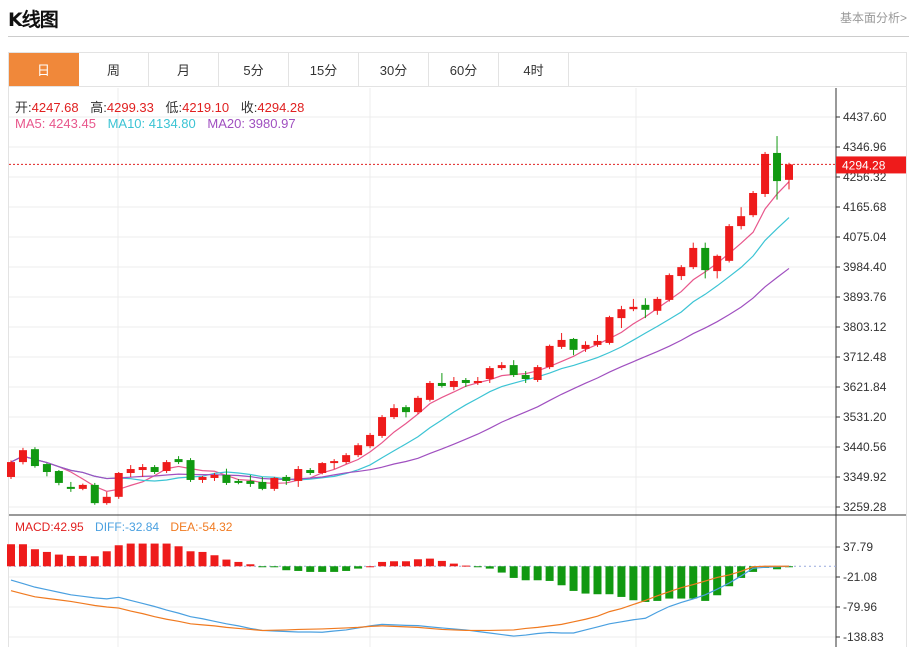 Image resolution: width=913 pixels, height=647 pixels. I want to click on dea-line, so click(399, 598).